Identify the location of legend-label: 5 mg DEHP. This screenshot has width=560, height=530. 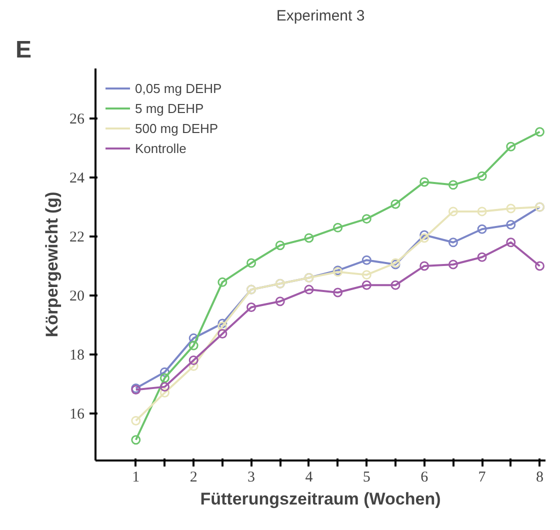
(169, 108).